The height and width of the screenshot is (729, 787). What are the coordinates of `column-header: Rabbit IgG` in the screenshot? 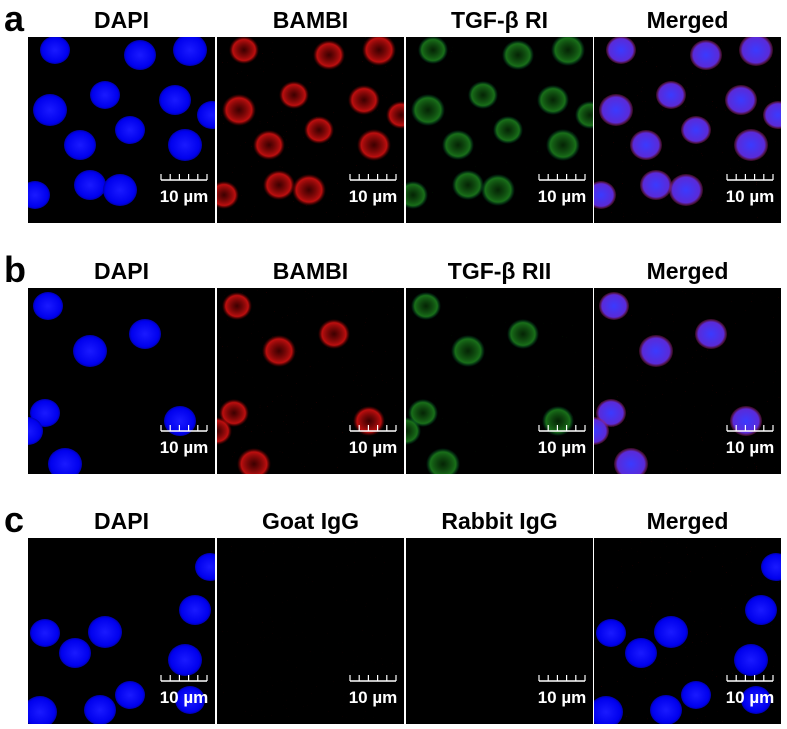 It's located at (499, 521).